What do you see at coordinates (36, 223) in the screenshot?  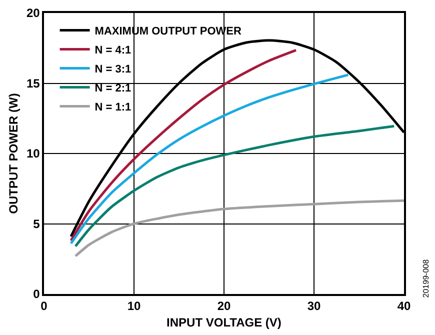 I see `y-tick-label: 5` at bounding box center [36, 223].